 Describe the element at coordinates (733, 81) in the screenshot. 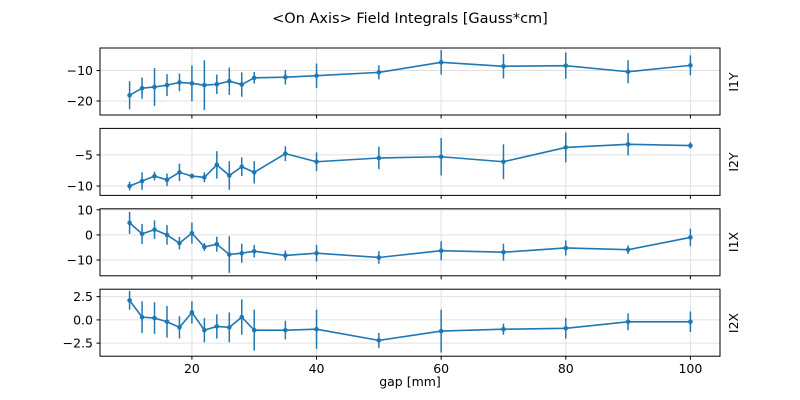

I see `subplot-label-i1y: I1Y` at that location.